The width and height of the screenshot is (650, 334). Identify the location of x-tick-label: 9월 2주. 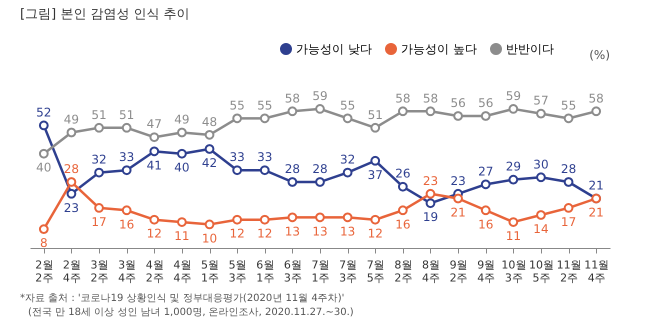
(459, 271).